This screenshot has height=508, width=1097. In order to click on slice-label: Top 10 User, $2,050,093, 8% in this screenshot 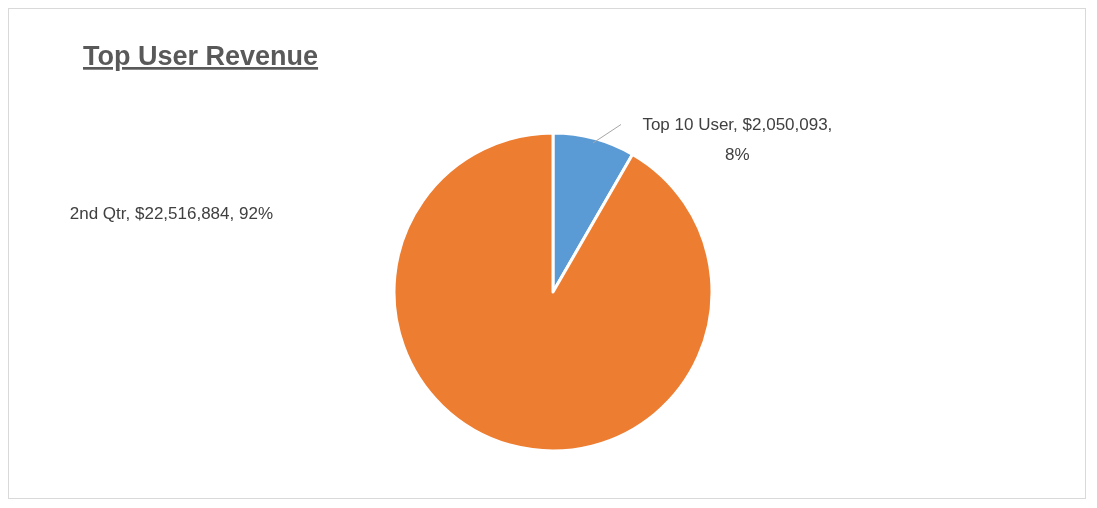, I will do `click(737, 139)`.